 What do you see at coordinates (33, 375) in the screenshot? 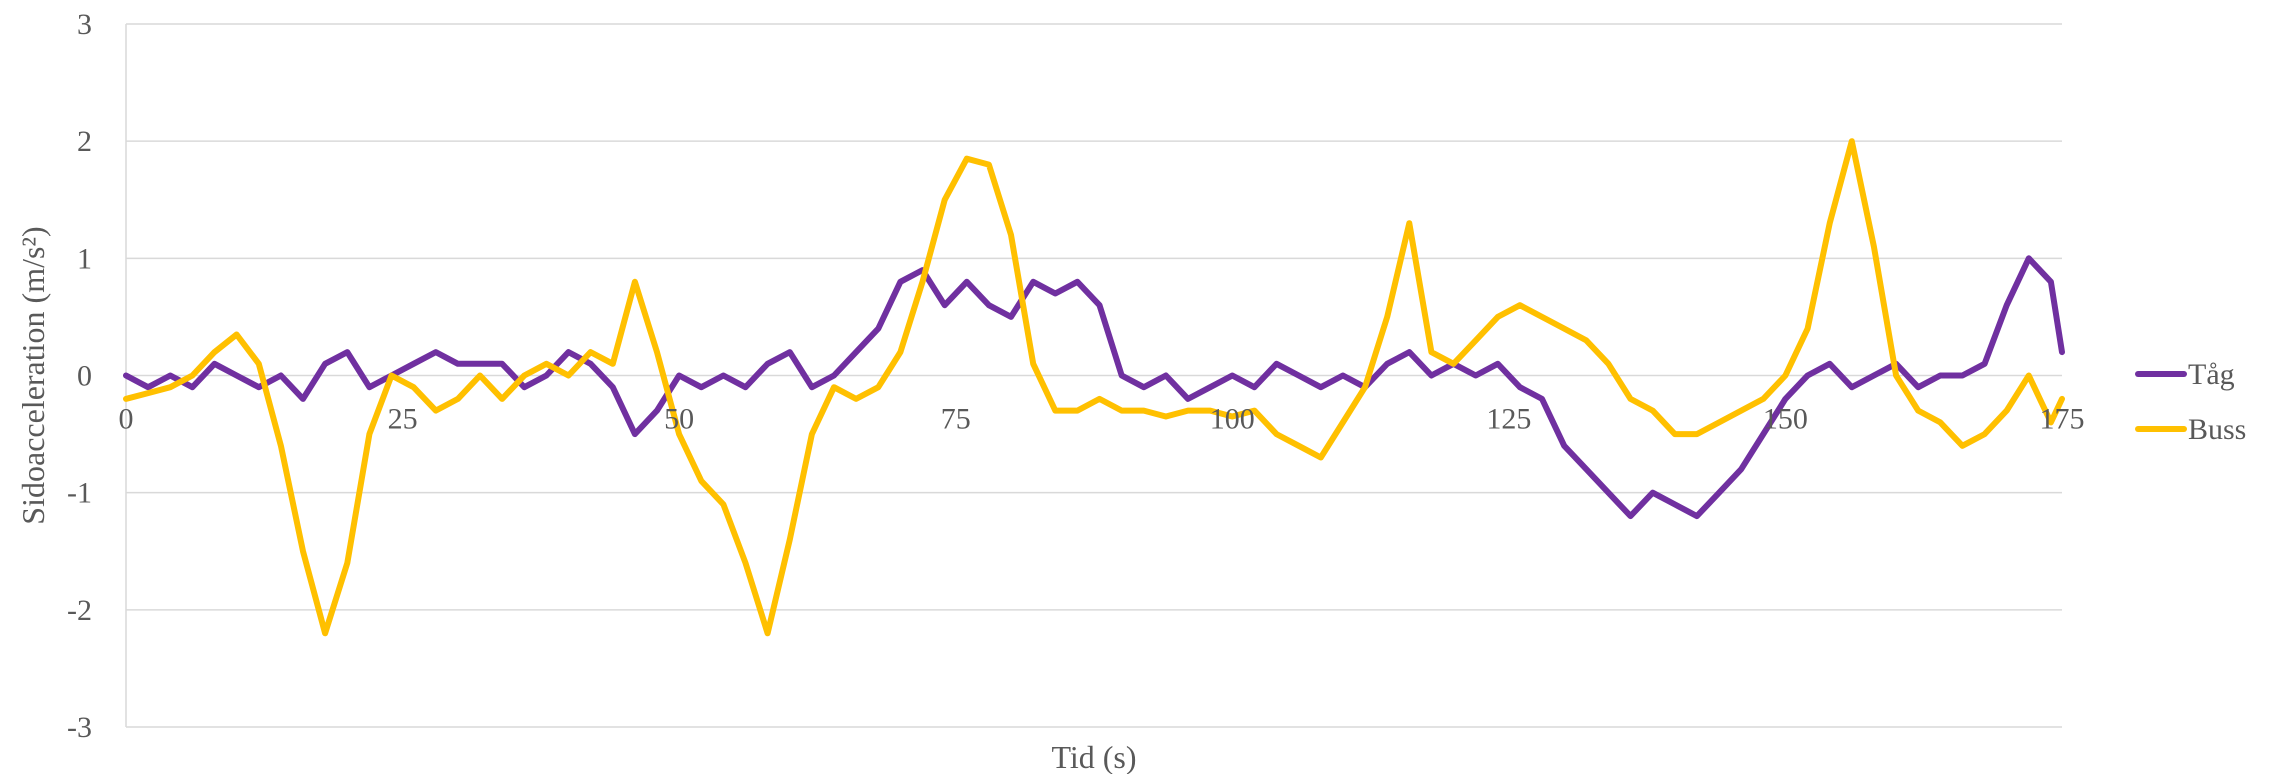
I see `y-axis-title: Sidoacceleration (m/s²)` at bounding box center [33, 375].